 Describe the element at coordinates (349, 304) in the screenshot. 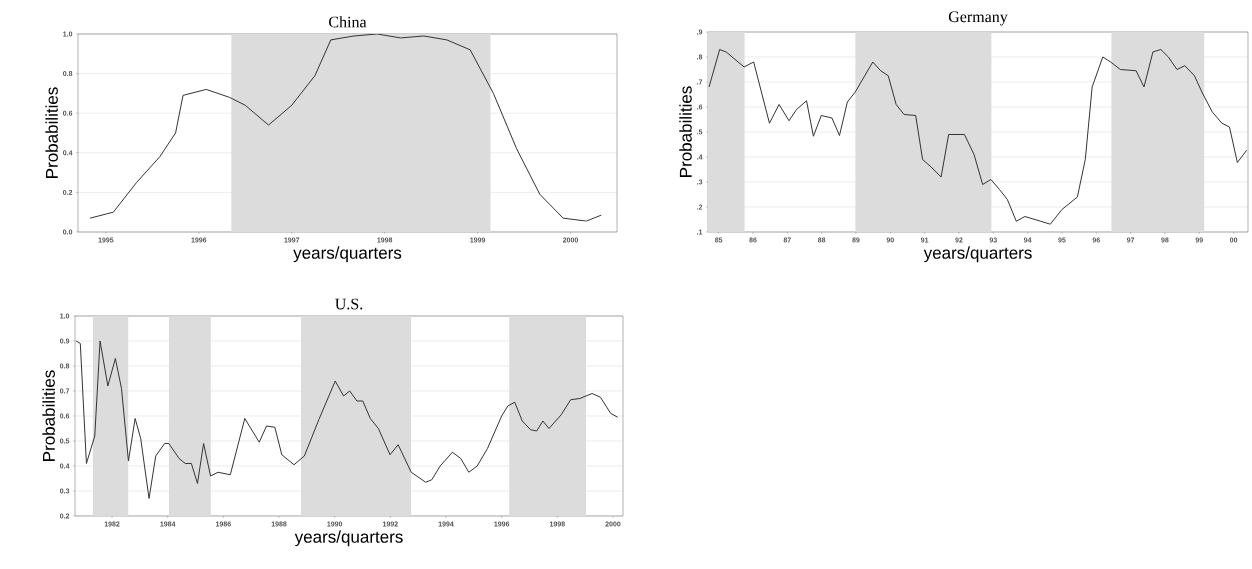

I see `chart-title: U.S.` at that location.